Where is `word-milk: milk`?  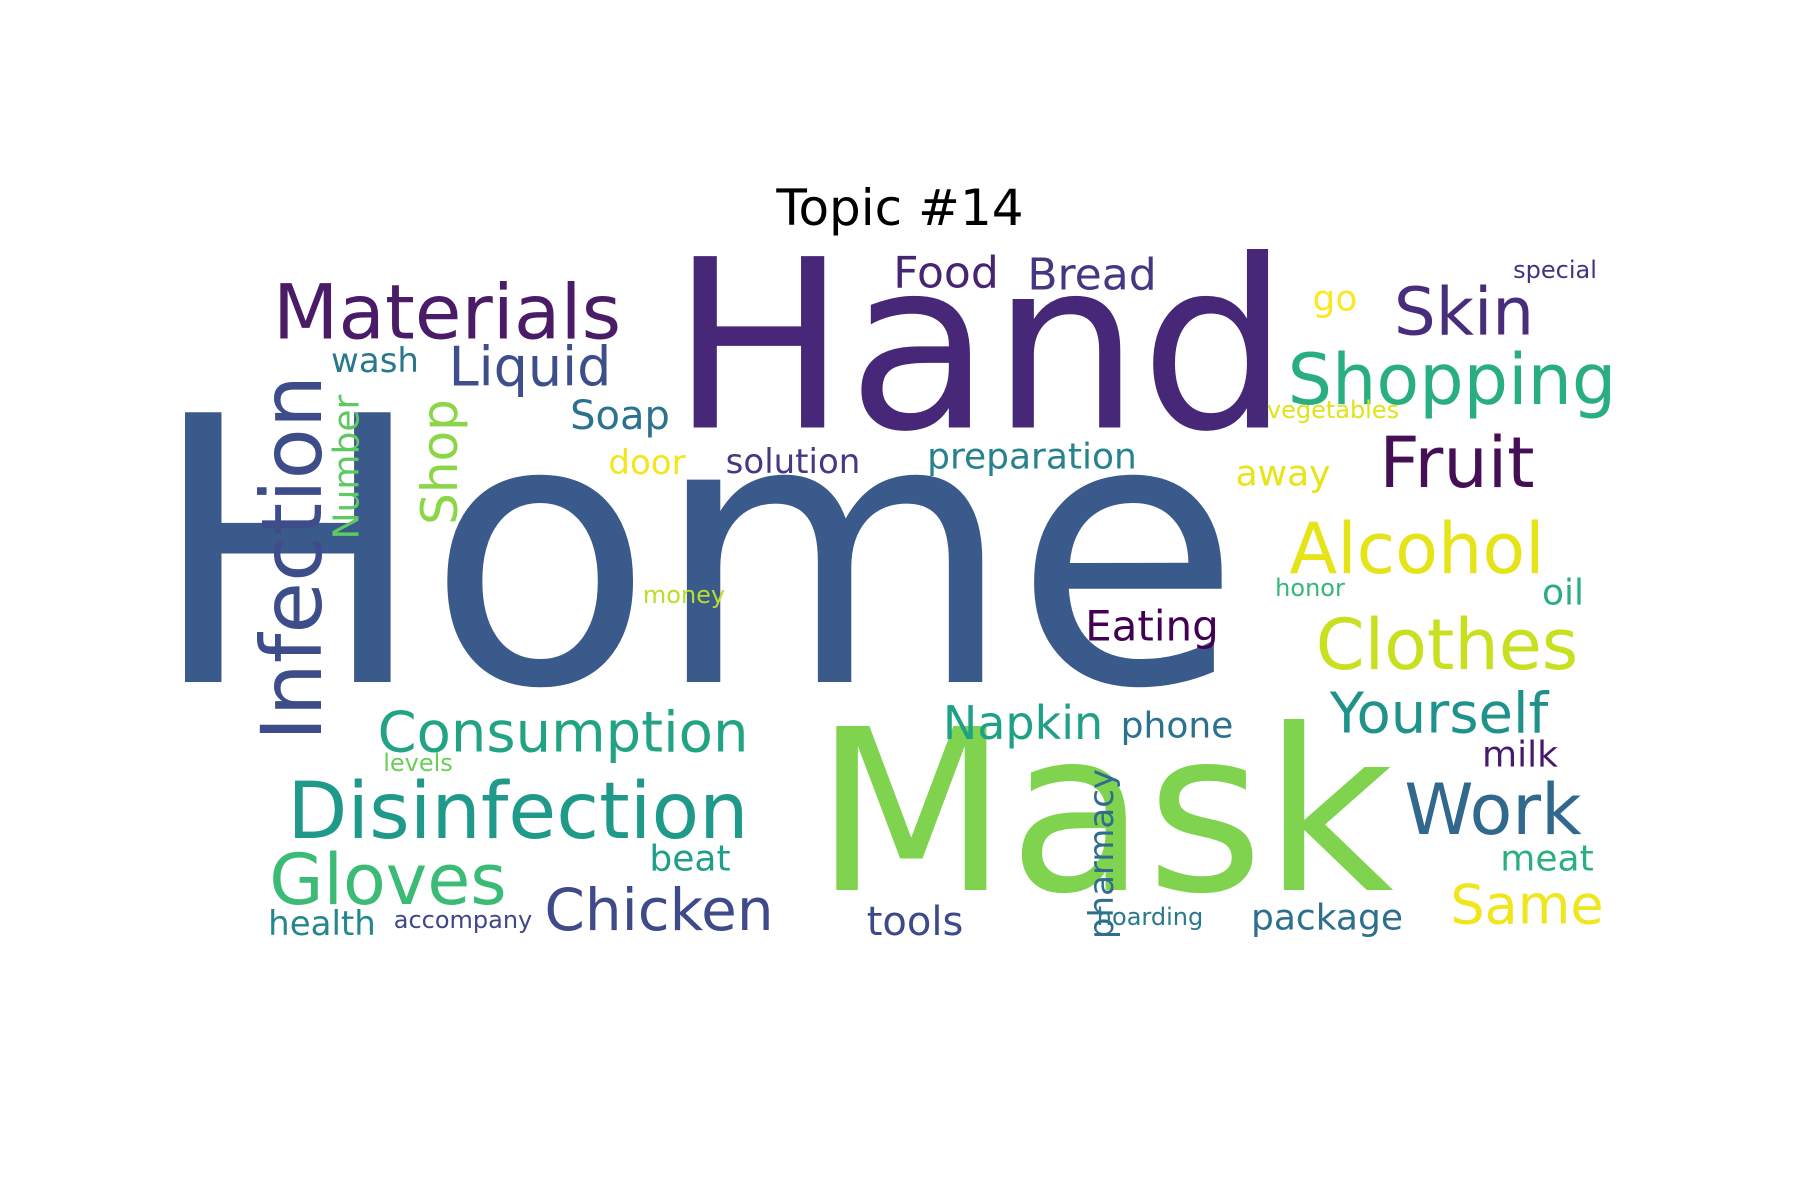
word-milk: milk is located at coordinates (1520, 755).